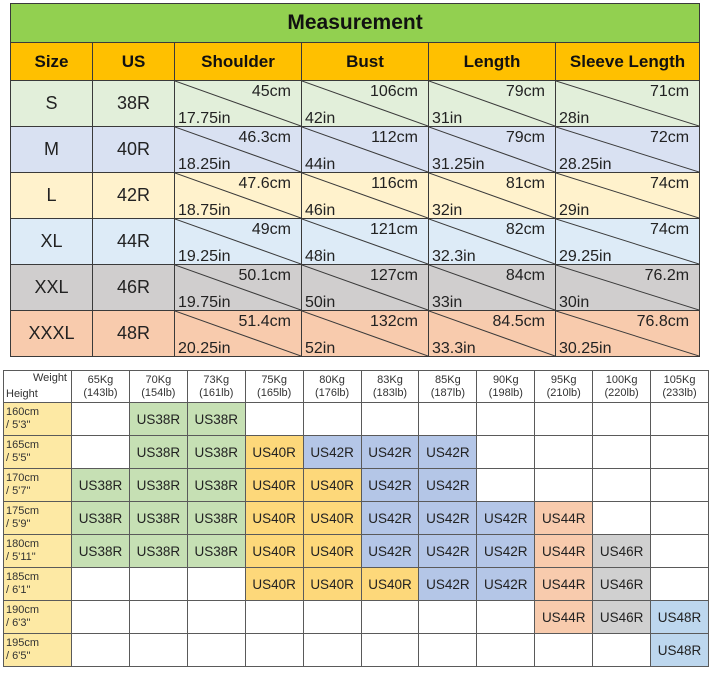 The width and height of the screenshot is (712, 674). I want to click on value-inches: 52in, so click(320, 348).